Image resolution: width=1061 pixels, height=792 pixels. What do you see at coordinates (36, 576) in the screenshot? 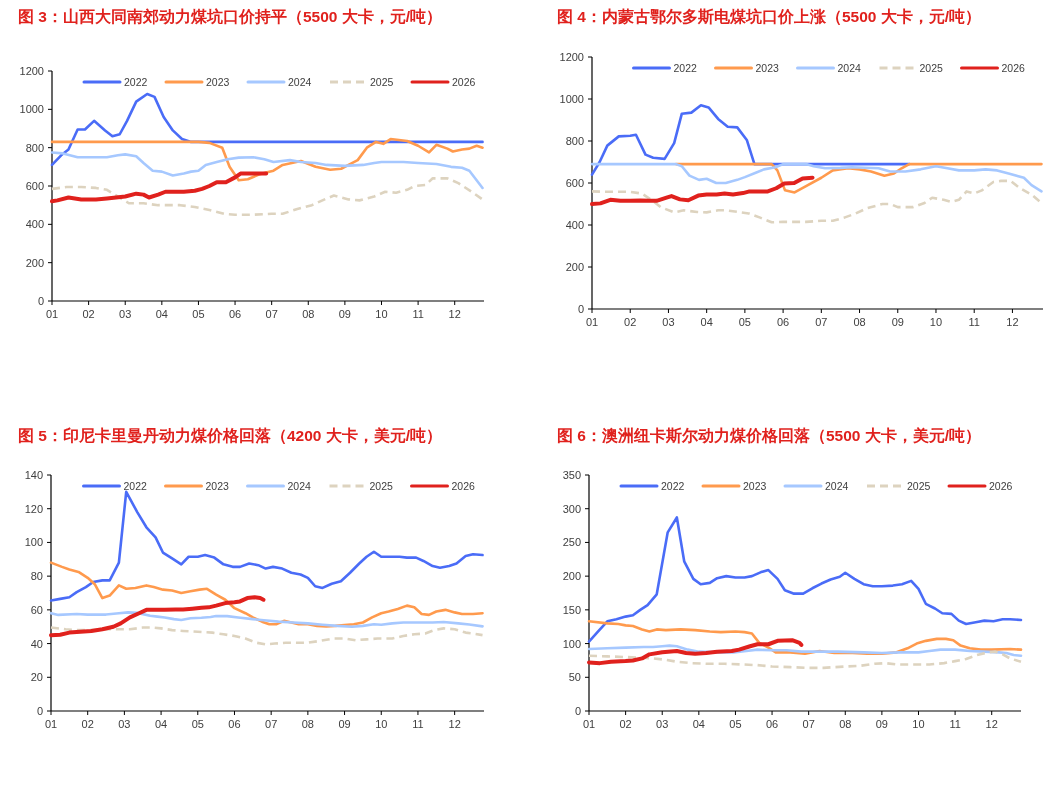
I see `y-tick-label: 80` at bounding box center [36, 576].